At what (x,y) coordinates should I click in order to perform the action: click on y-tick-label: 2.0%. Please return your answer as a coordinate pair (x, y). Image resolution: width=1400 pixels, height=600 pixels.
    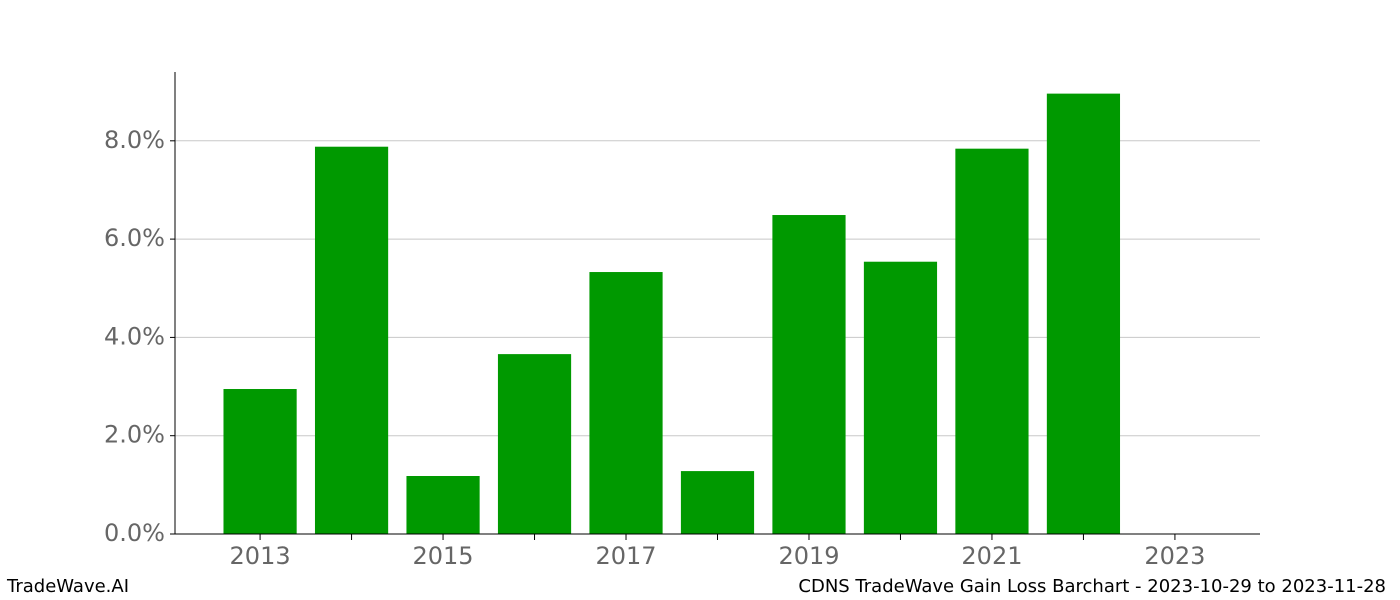
    Looking at the image, I should click on (134, 435).